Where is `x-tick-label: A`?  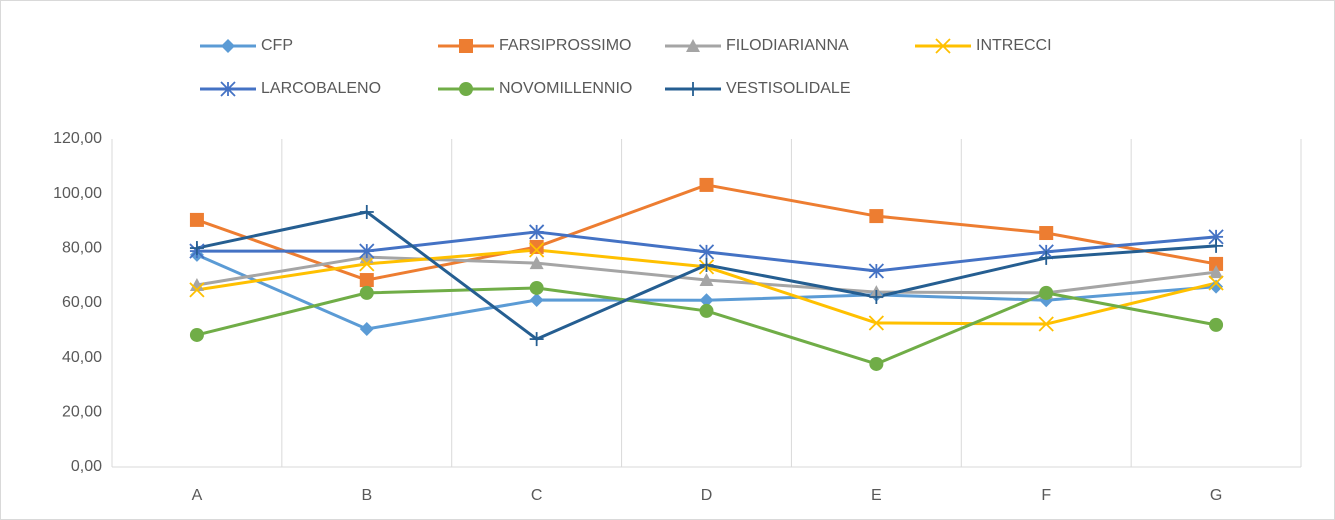
x-tick-label: A is located at coordinates (197, 495).